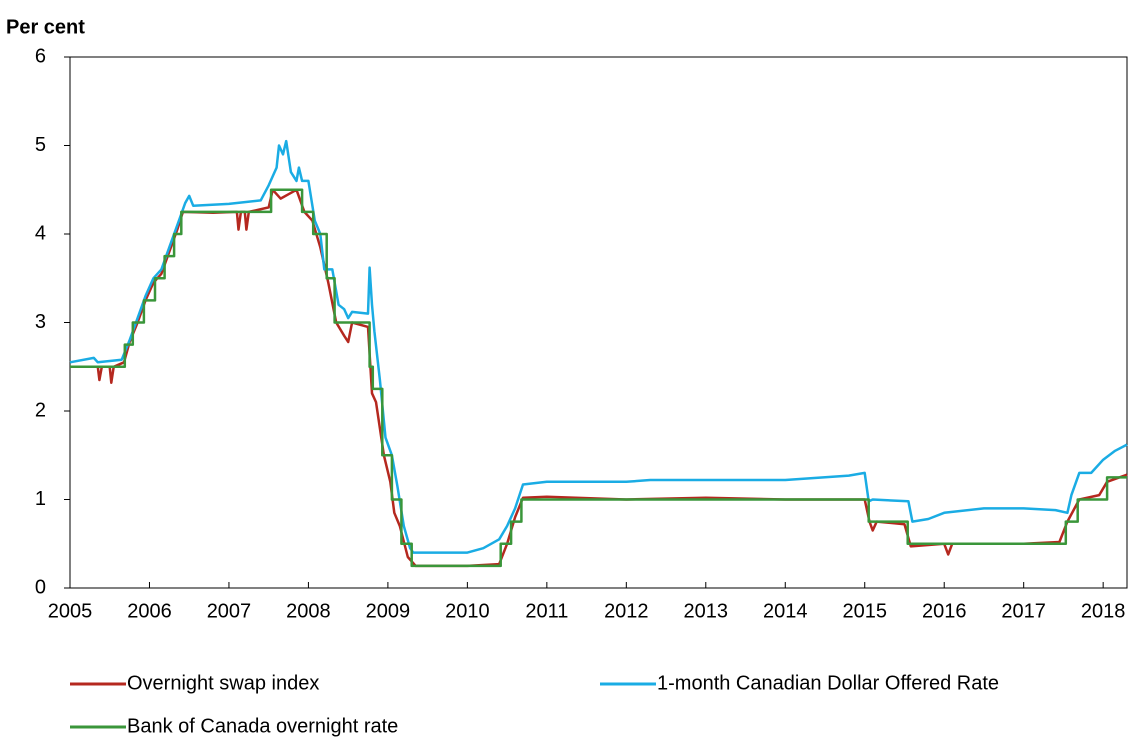 This screenshot has height=742, width=1136. Describe the element at coordinates (546, 611) in the screenshot. I see `x-tick-label: 2011` at that location.